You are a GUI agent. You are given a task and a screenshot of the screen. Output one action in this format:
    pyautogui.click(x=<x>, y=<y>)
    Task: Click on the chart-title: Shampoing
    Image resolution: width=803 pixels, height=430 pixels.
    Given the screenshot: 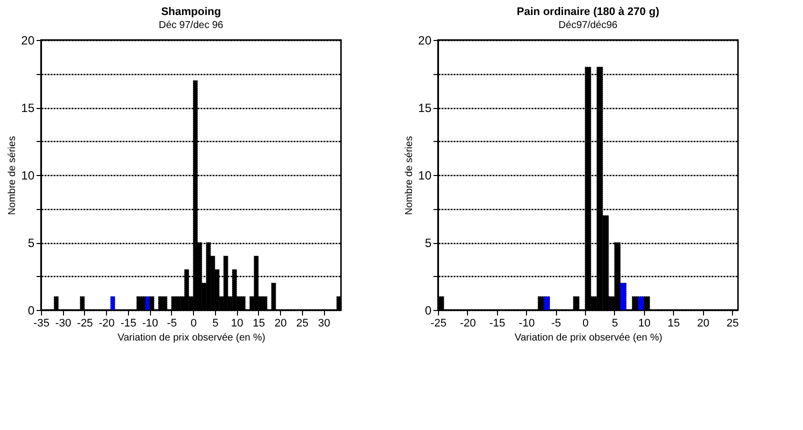 What is the action you would take?
    pyautogui.click(x=191, y=12)
    